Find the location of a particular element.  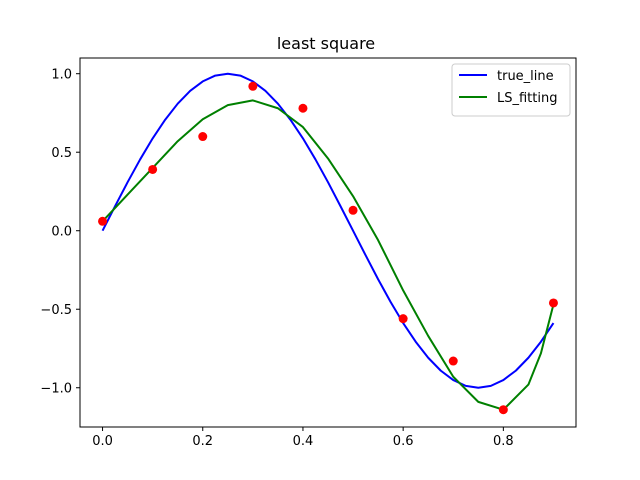

x-tick-label: 0.4 is located at coordinates (303, 441).